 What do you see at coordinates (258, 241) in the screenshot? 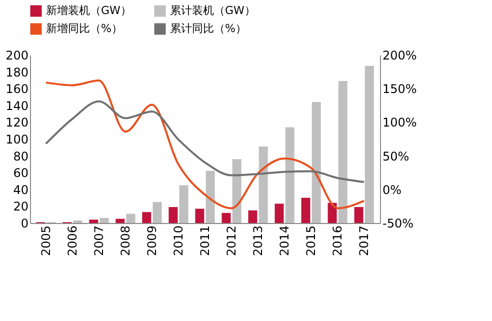
I see `x-tick-label: 2013` at bounding box center [258, 241].